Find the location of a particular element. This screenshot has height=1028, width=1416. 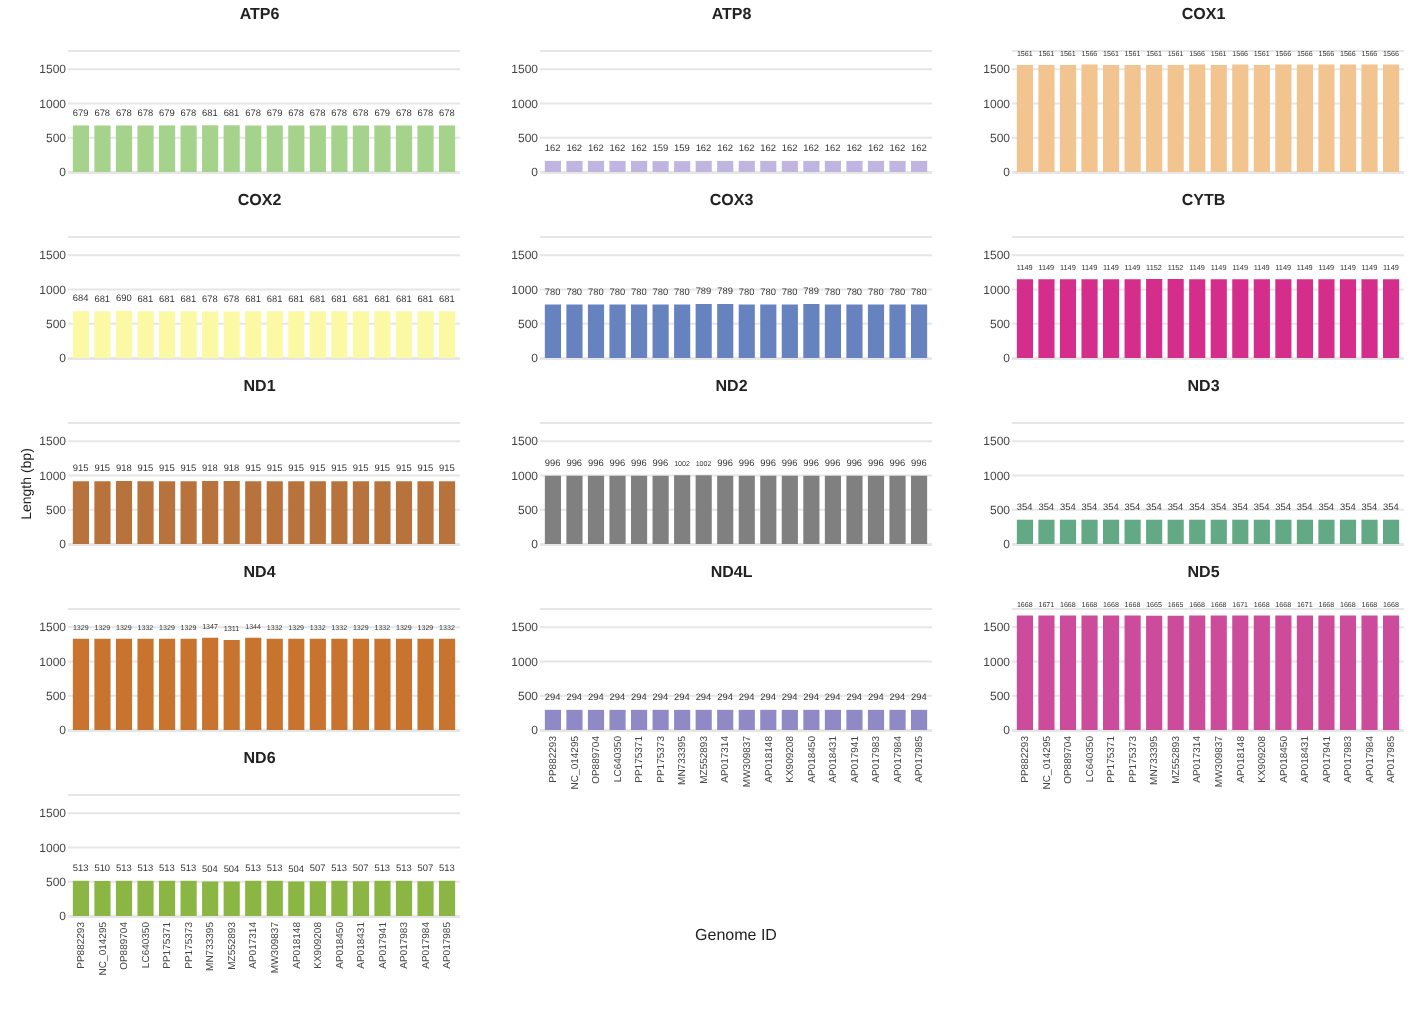

chart-title: ND4 is located at coordinates (260, 572).